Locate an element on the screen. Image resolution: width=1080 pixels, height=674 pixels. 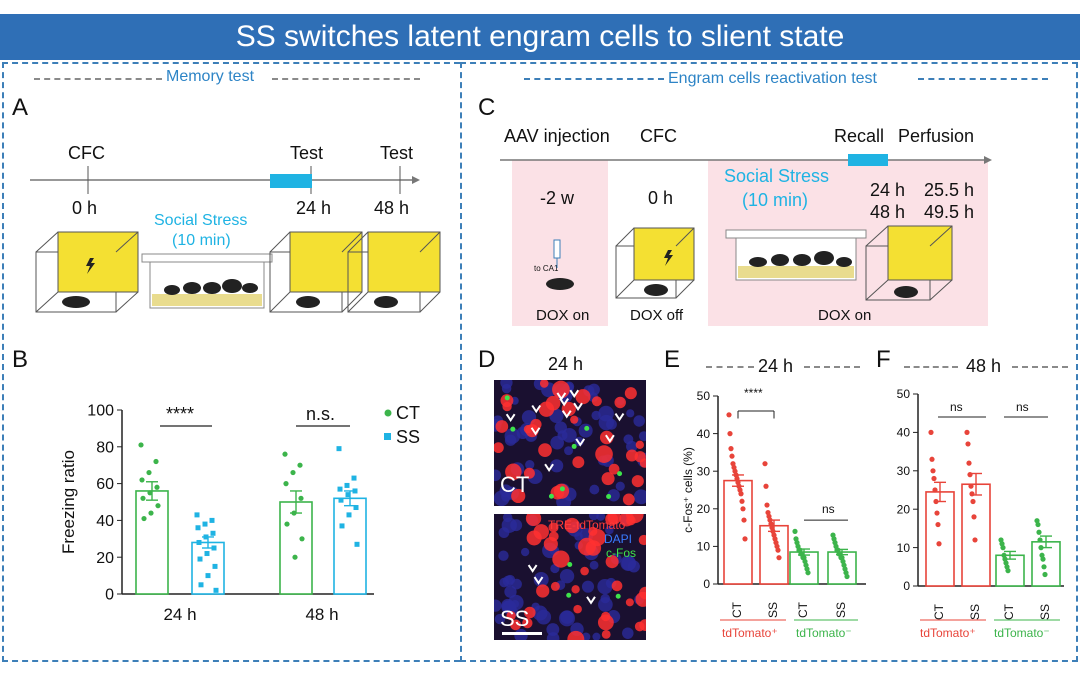
recall-bar-c is located at coordinates (868, 160).